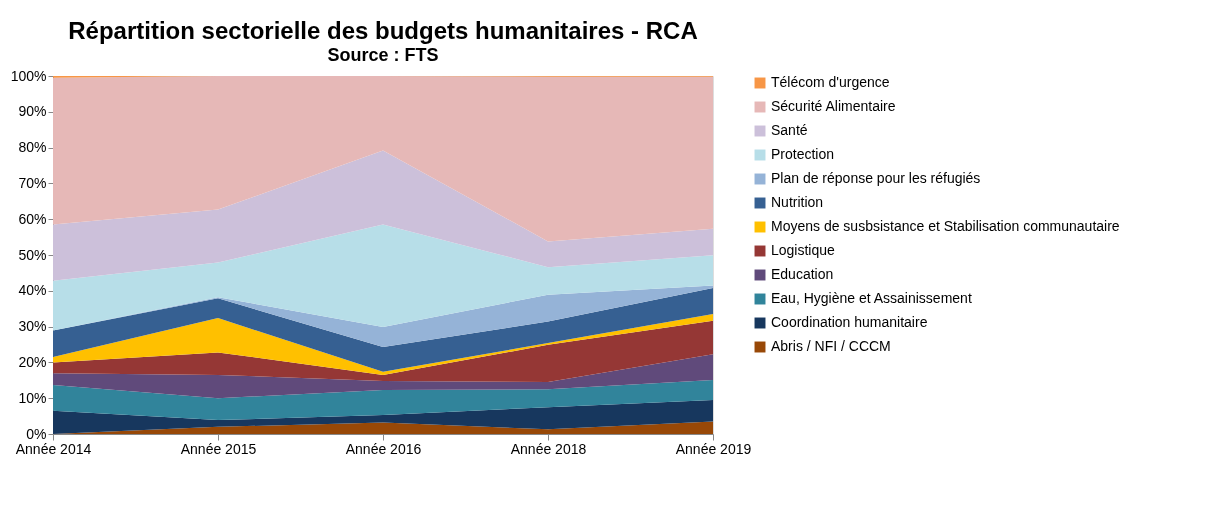  Describe the element at coordinates (849, 322) in the screenshot. I see `legend-label: Coordination humanitaire` at that location.